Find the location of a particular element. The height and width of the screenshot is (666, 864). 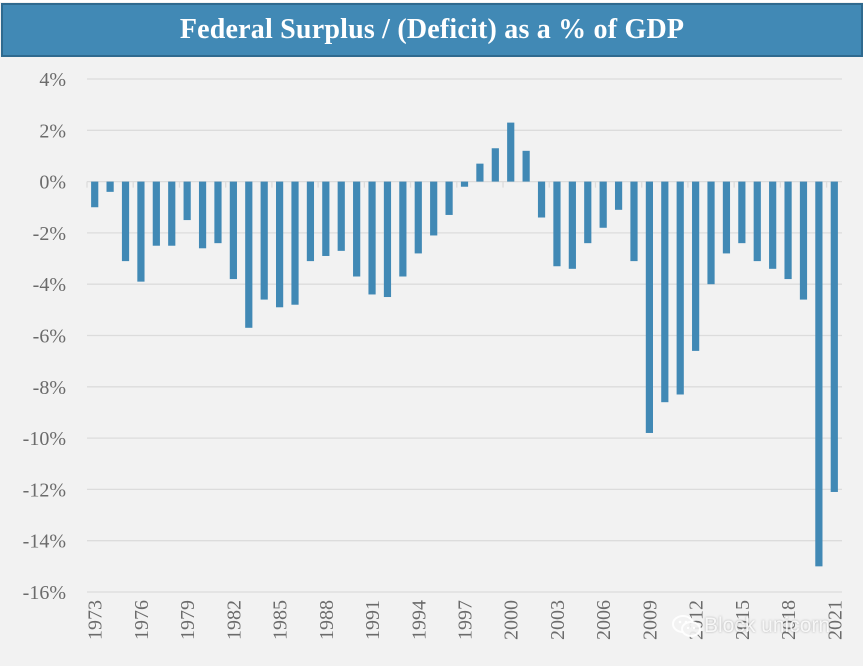

x-tick-label: 1979 is located at coordinates (188, 620).